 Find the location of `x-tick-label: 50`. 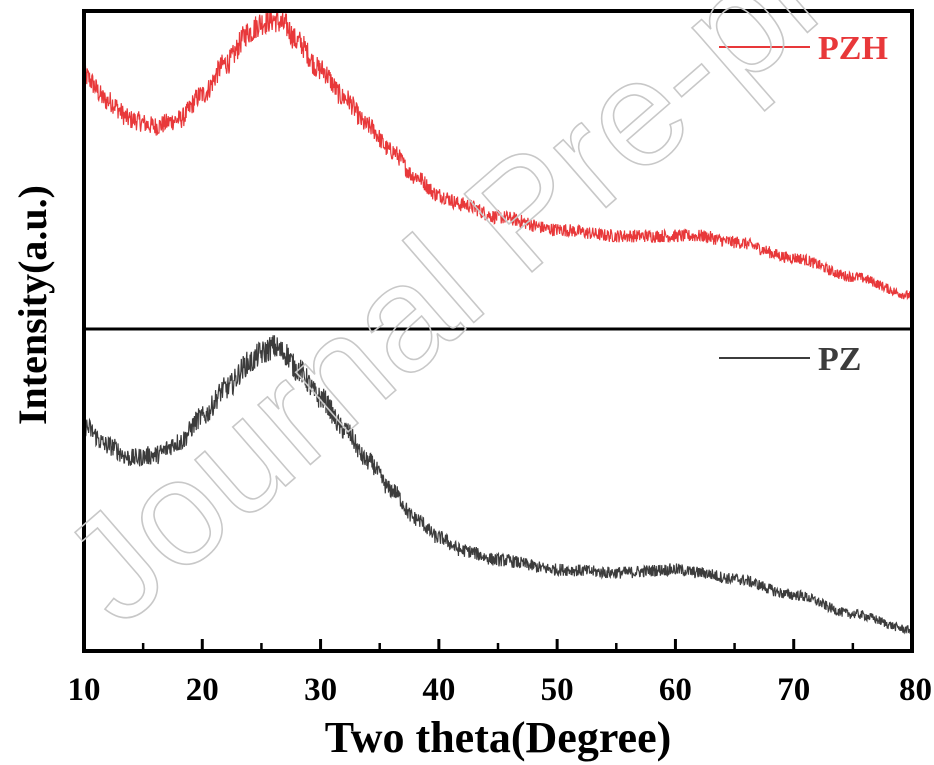

x-tick-label: 50 is located at coordinates (557, 690).